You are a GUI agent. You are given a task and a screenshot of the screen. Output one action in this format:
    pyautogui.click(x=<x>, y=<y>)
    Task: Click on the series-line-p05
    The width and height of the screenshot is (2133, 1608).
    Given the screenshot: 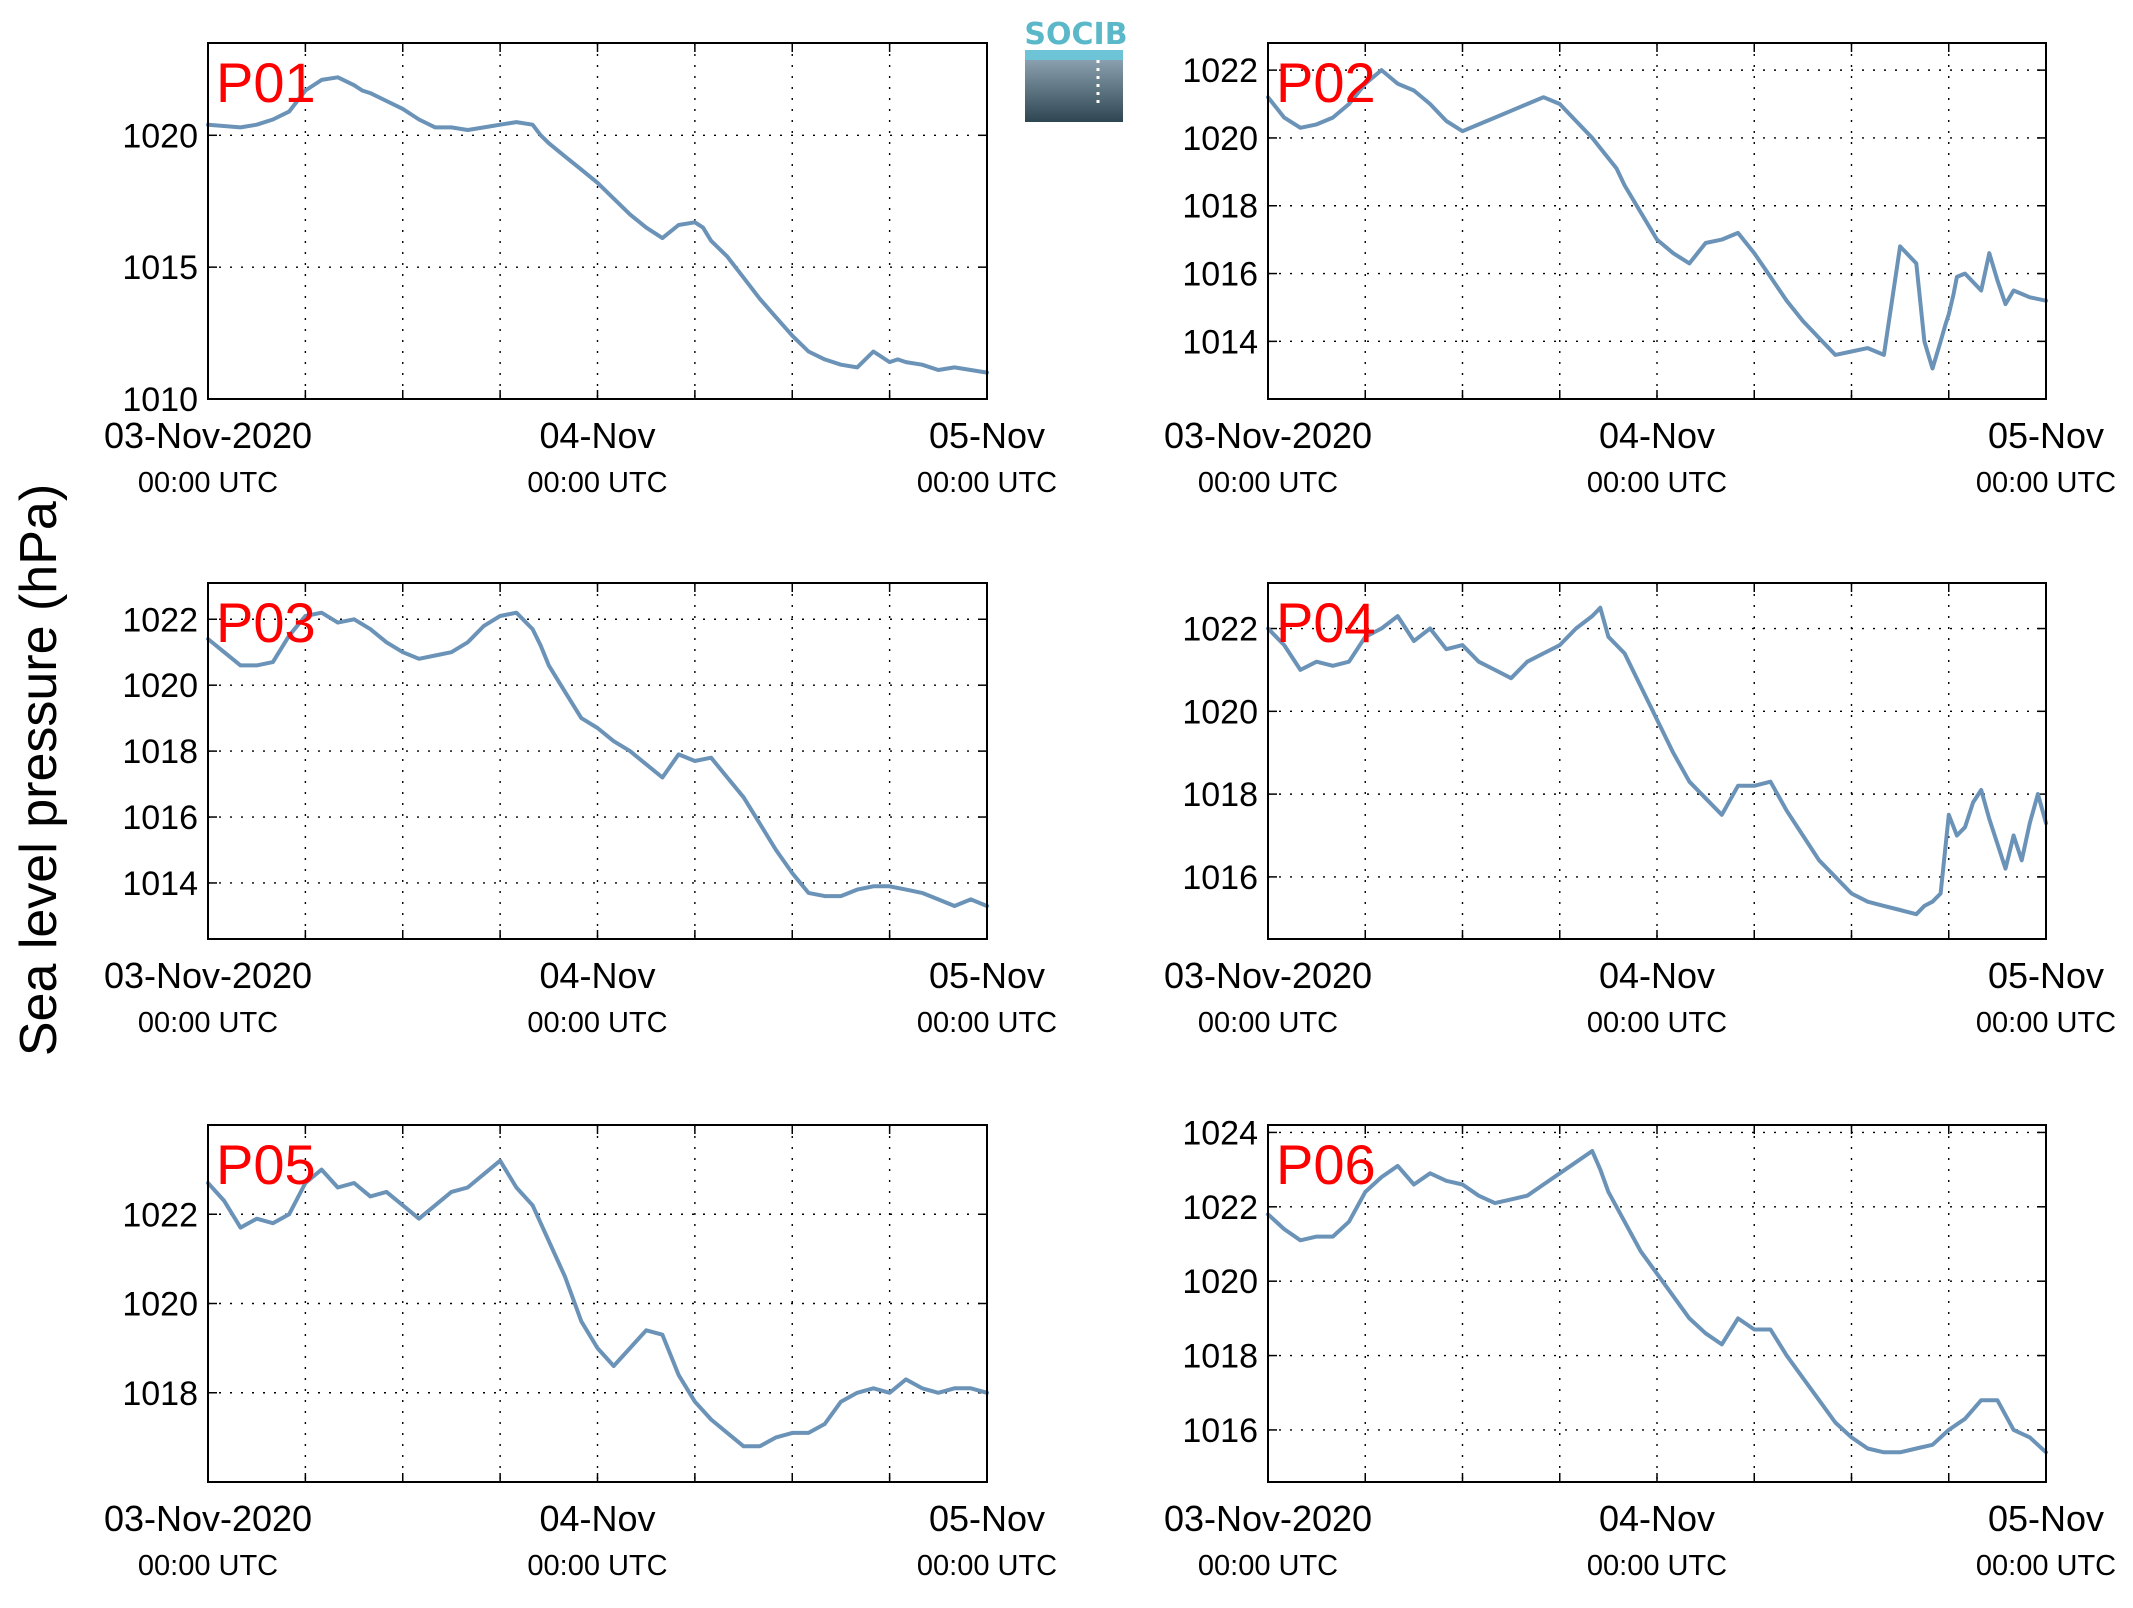 What is the action you would take?
    pyautogui.click(x=597, y=1303)
    